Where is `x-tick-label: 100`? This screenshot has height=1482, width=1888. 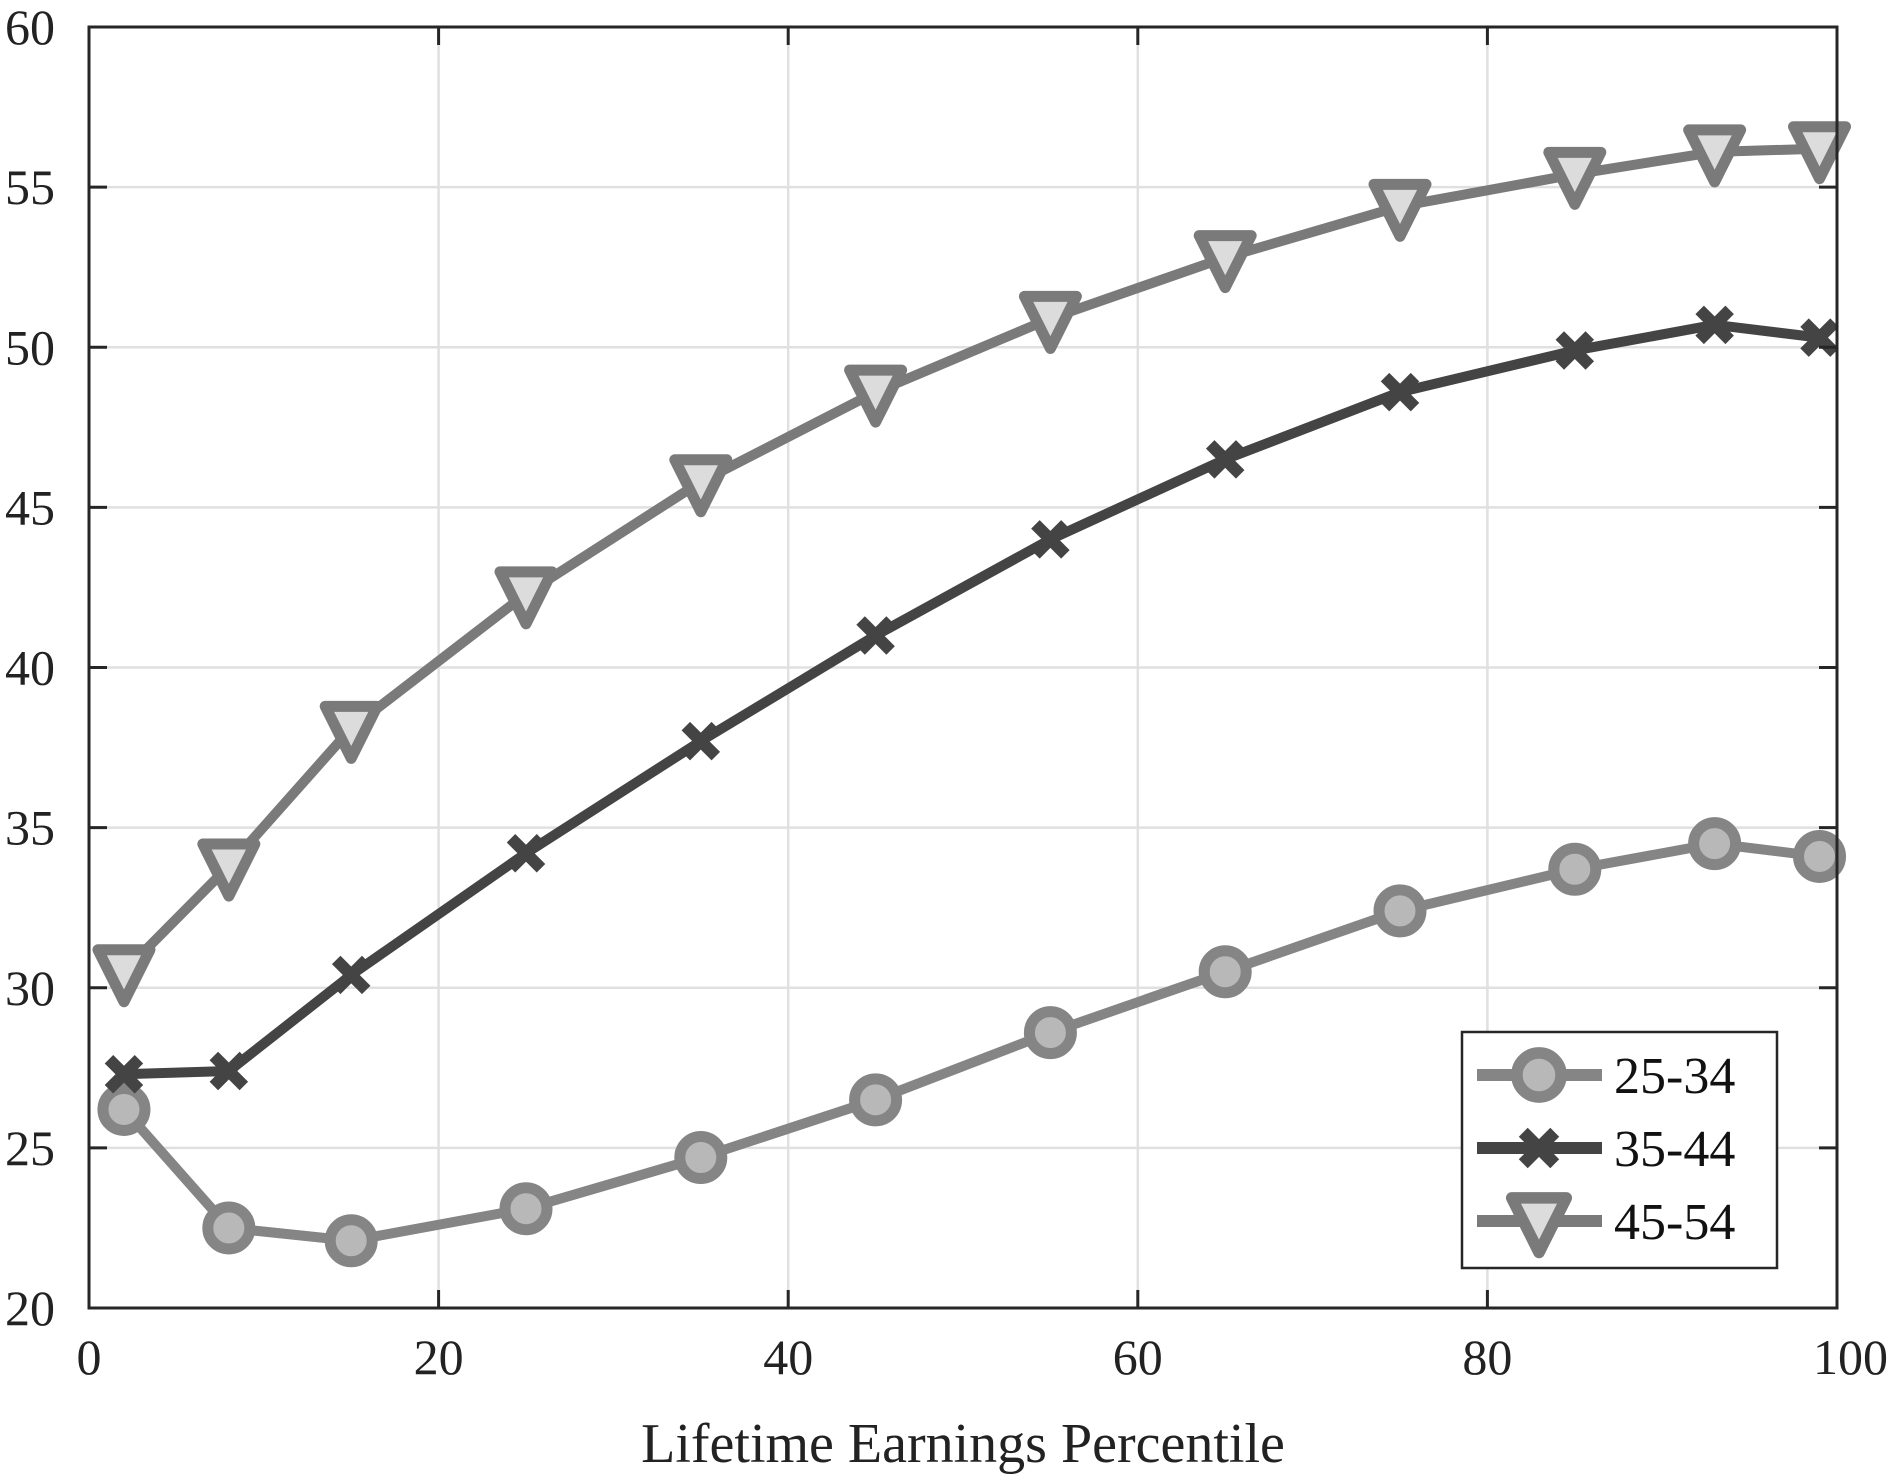
x-tick-label: 100 is located at coordinates (1850, 1357).